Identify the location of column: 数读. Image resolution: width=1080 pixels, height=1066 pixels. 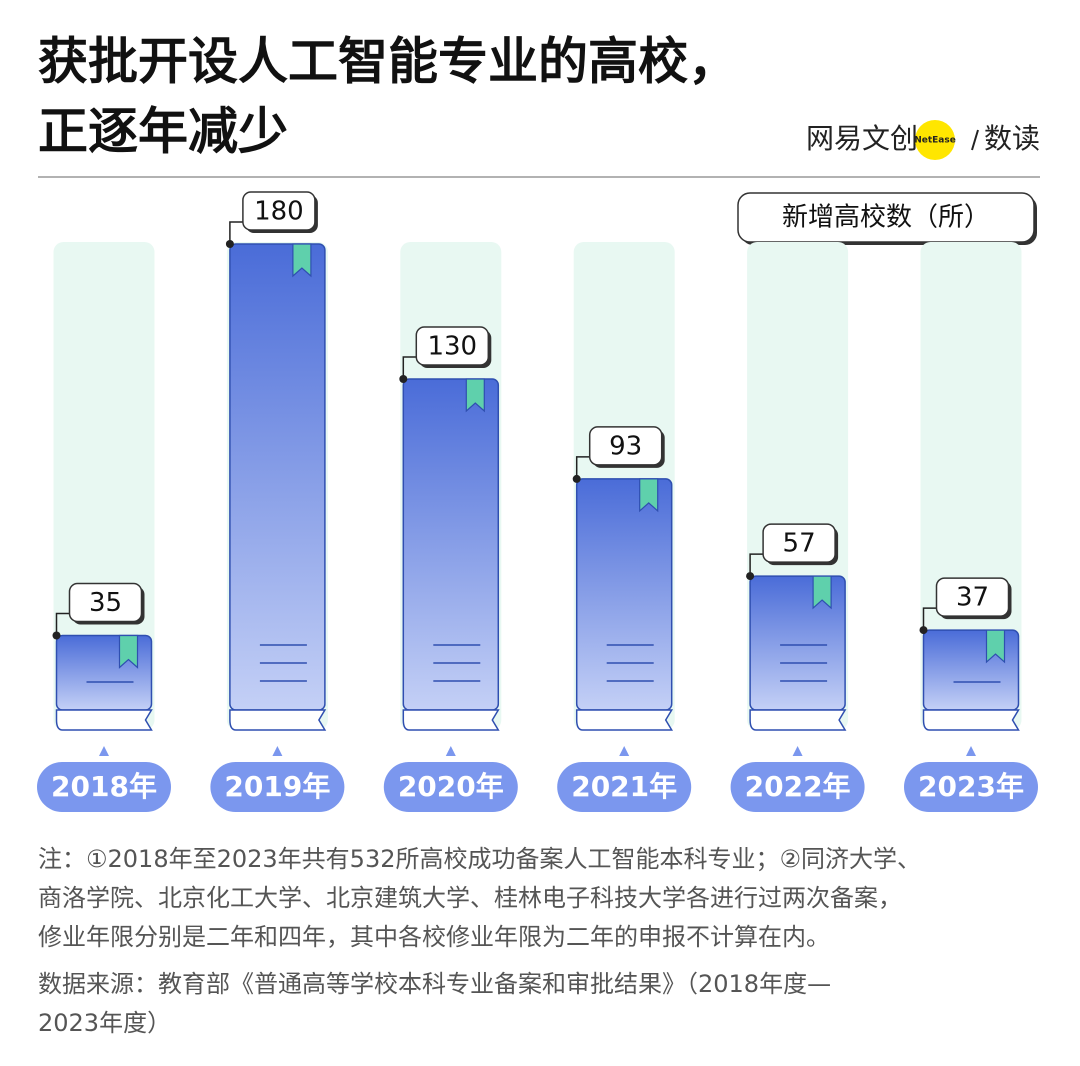
(1012, 138).